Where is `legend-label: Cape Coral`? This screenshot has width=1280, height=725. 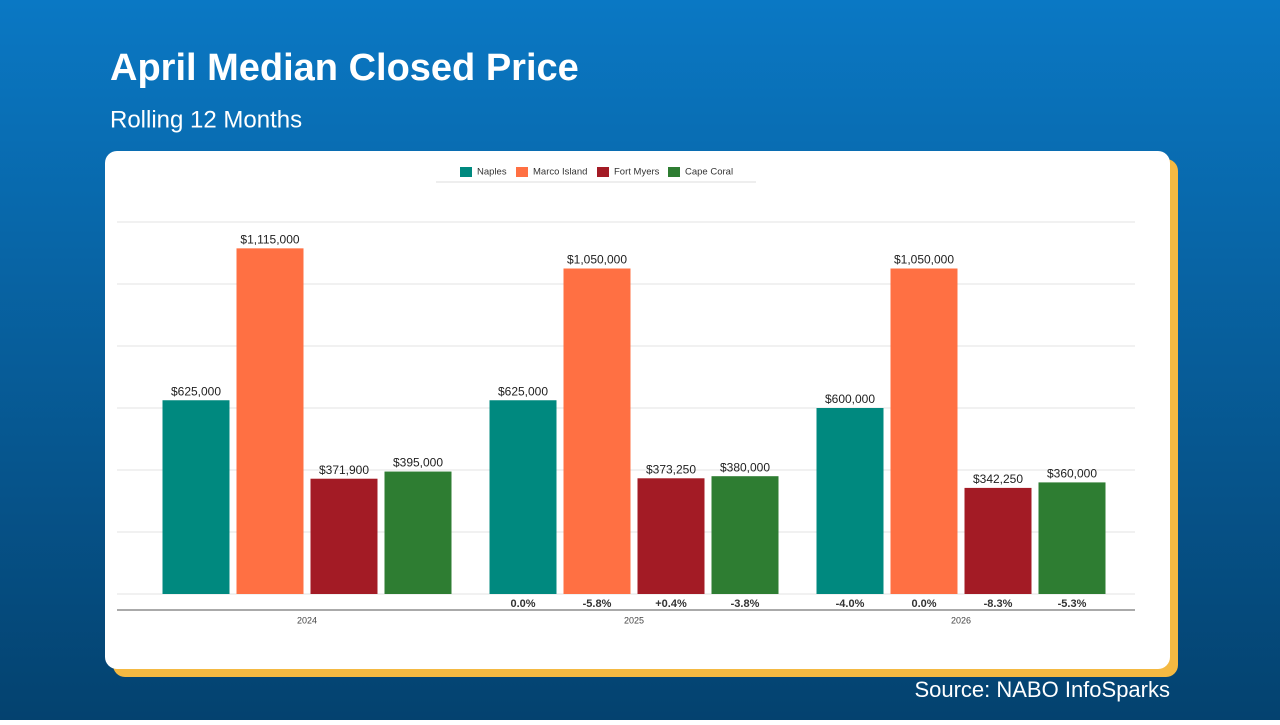
legend-label: Cape Coral is located at coordinates (709, 172).